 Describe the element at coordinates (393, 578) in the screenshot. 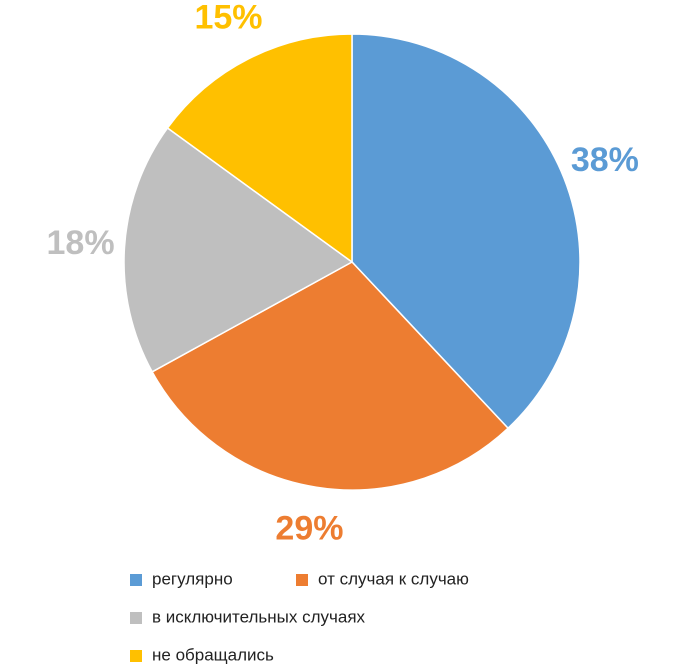

I see `legend-label: от случая к случаю` at that location.